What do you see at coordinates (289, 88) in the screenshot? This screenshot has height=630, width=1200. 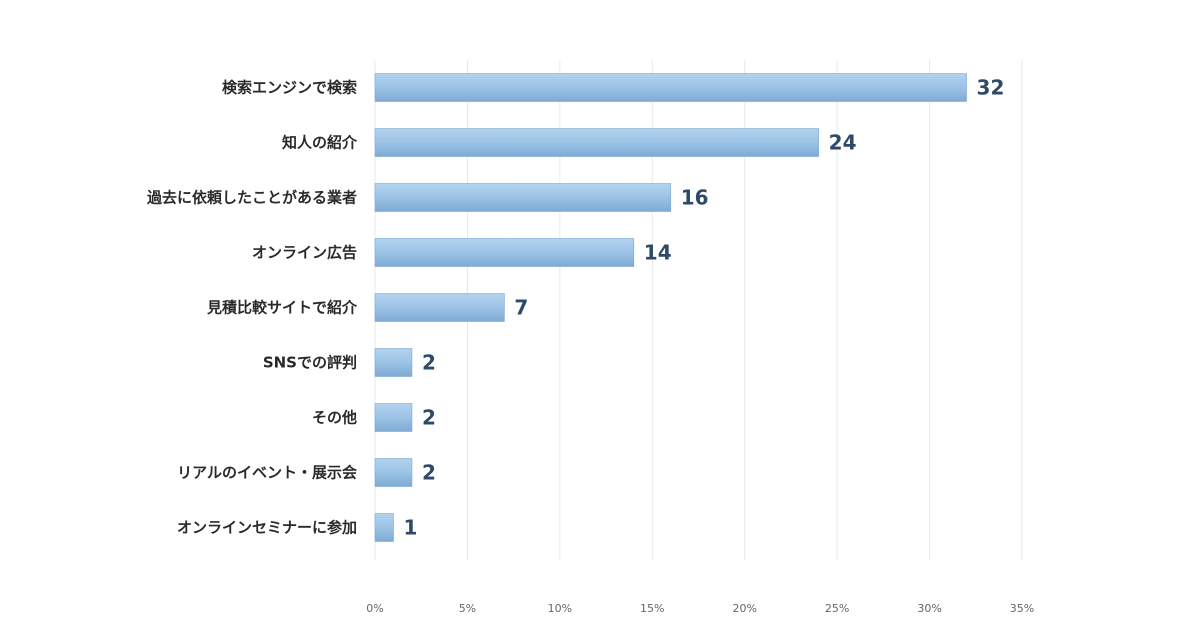 I see `category-label: 検索エンジンで検索` at bounding box center [289, 88].